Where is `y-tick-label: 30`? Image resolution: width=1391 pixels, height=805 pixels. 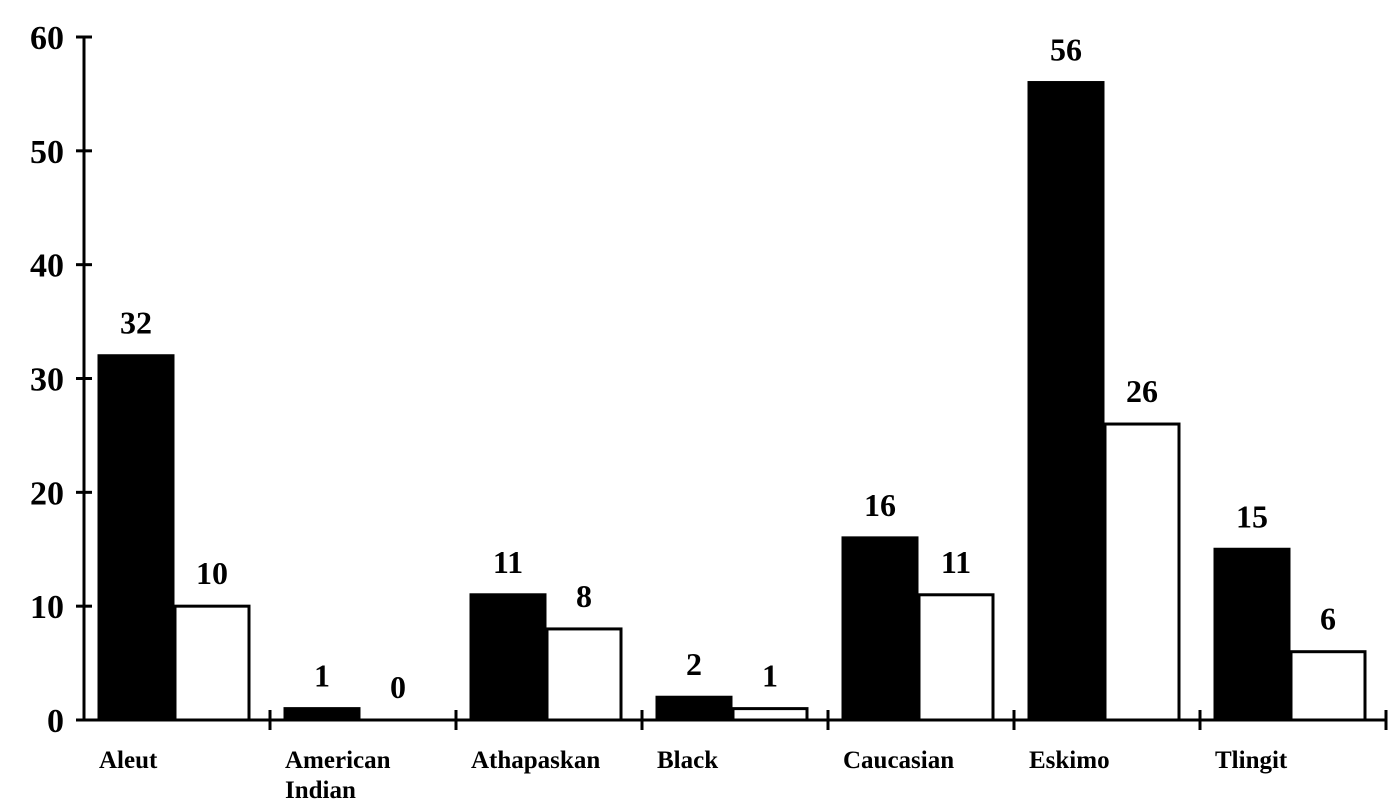 y-tick-label: 30 is located at coordinates (47, 380).